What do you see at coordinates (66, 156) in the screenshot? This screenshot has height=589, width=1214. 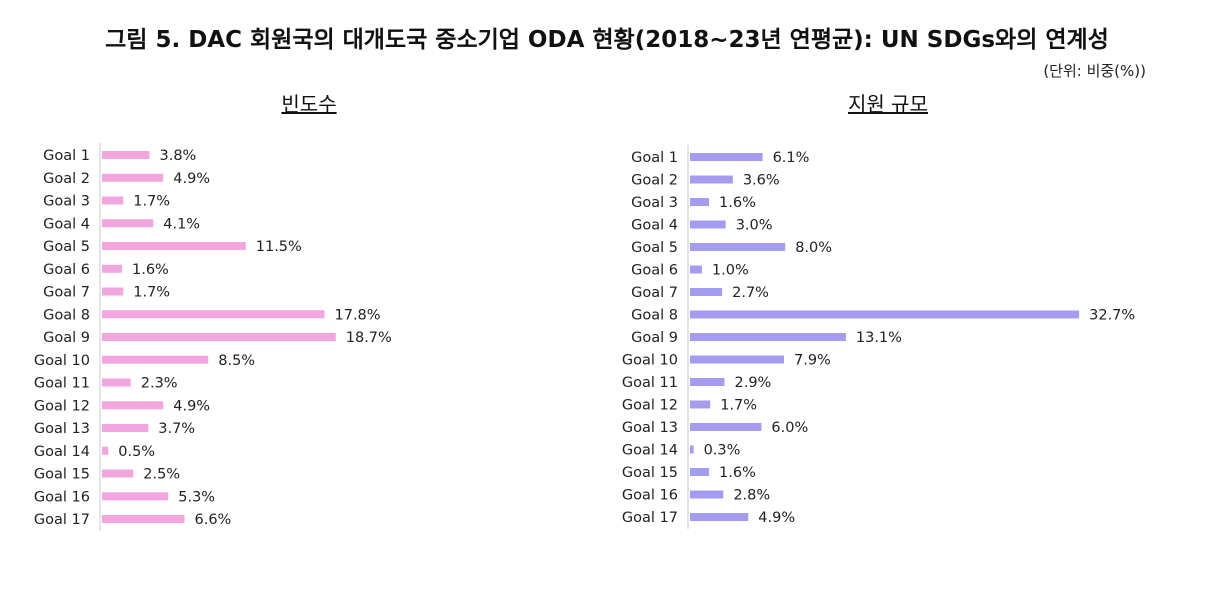 I see `frequency-category-label: Goal 1` at bounding box center [66, 156].